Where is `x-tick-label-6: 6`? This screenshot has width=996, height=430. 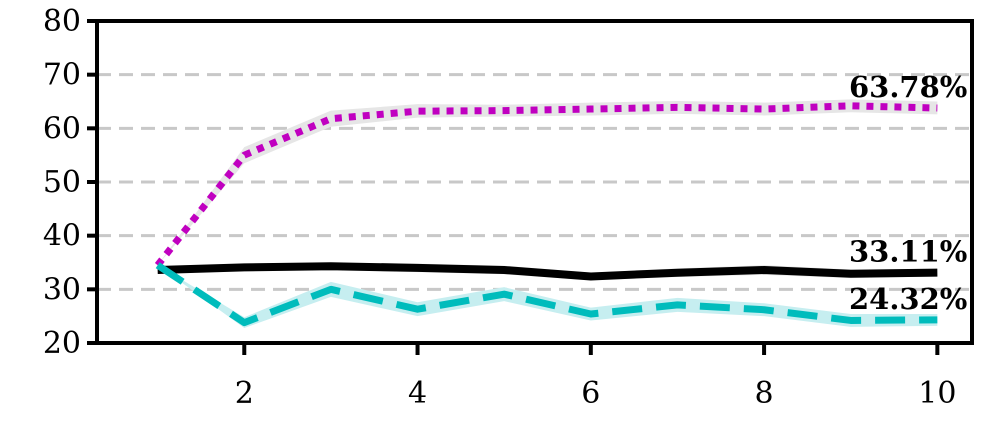 x-tick-label-6: 6 is located at coordinates (590, 393).